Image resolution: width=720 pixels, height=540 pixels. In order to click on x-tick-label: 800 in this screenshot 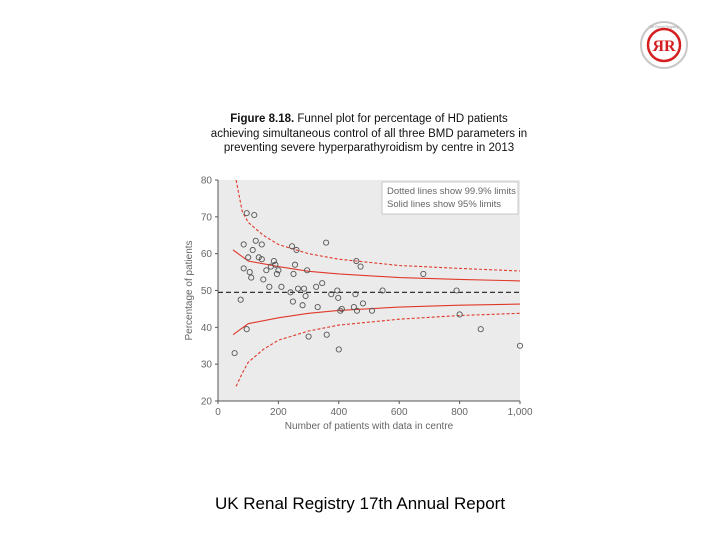, I will do `click(459, 412)`.